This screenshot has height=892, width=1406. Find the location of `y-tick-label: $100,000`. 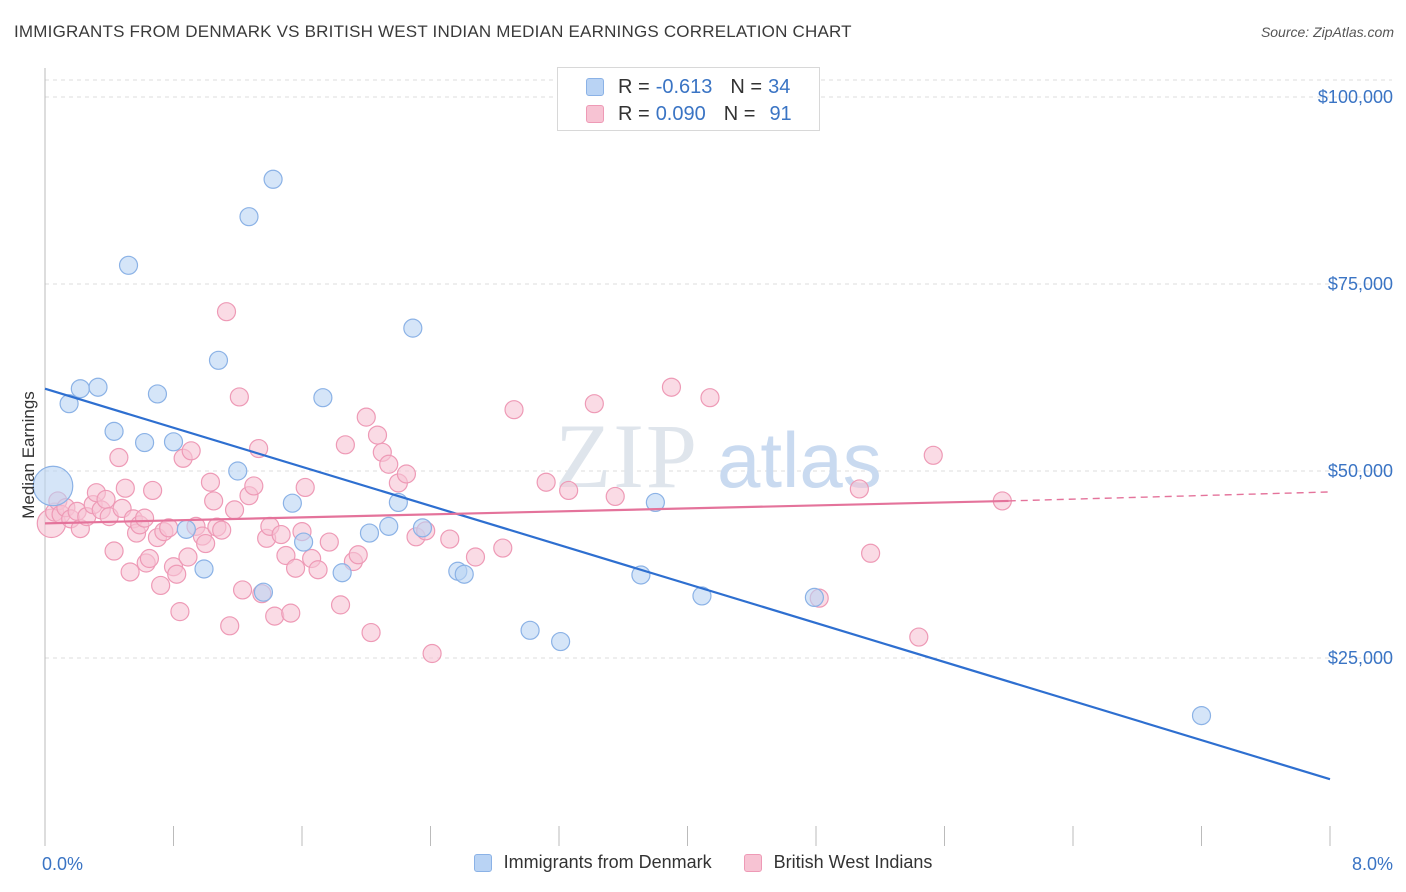

y-tick-label: $100,000 is located at coordinates (1355, 97).